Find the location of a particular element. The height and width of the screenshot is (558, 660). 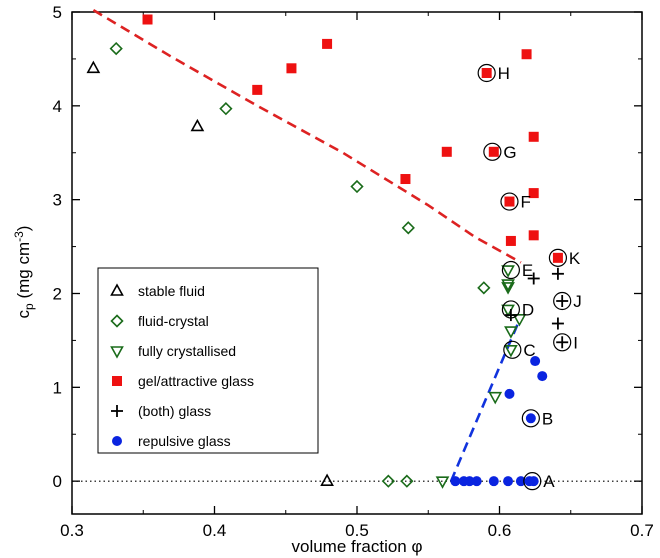

legend-label: gel/attractive glass is located at coordinates (196, 381).